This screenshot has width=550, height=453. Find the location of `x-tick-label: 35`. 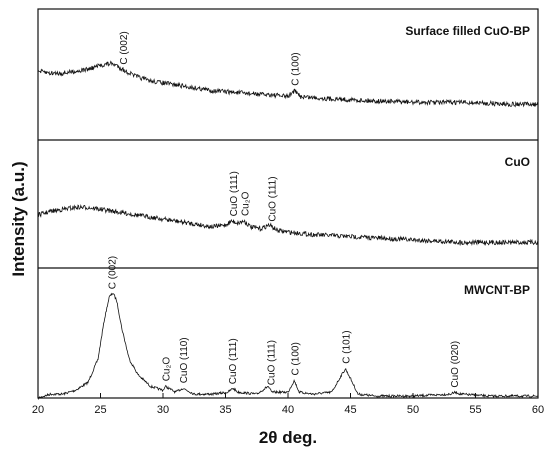

x-tick-label: 35 is located at coordinates (225, 410).